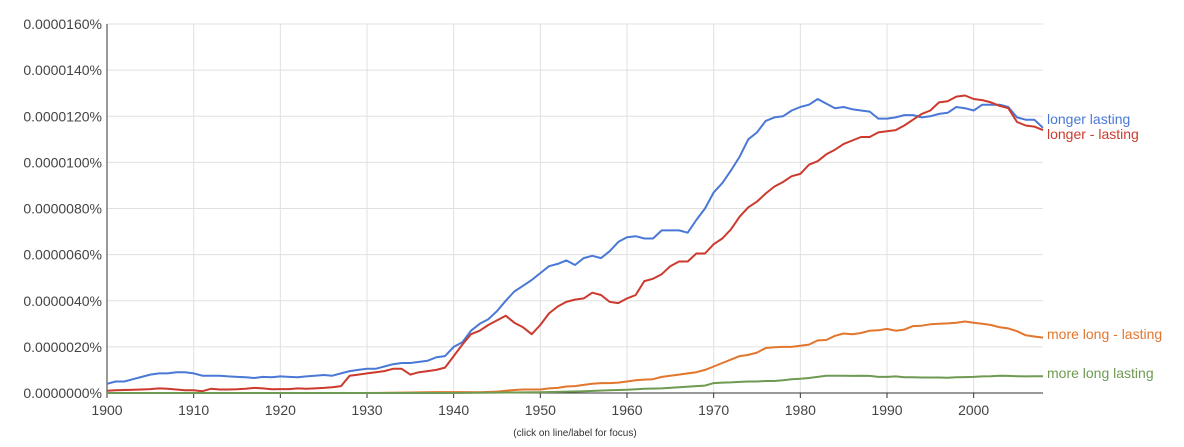 This screenshot has height=447, width=1184. Describe the element at coordinates (575, 433) in the screenshot. I see `footnote: (click on line/label for focus)` at that location.